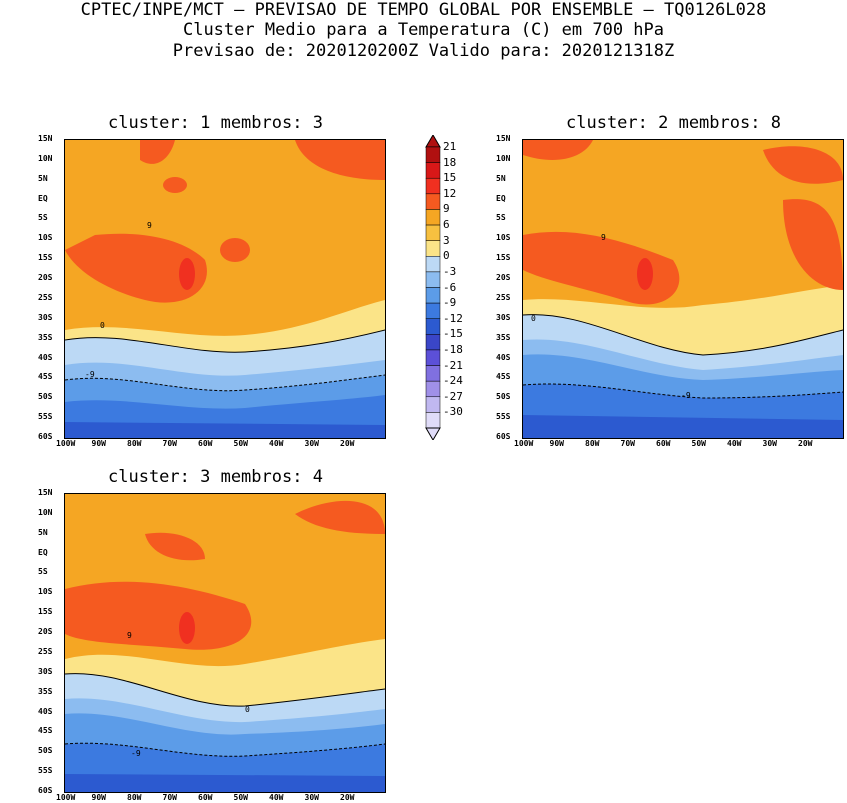 The width and height of the screenshot is (847, 803). I want to click on colorbar-tick-label: 15, so click(450, 178).